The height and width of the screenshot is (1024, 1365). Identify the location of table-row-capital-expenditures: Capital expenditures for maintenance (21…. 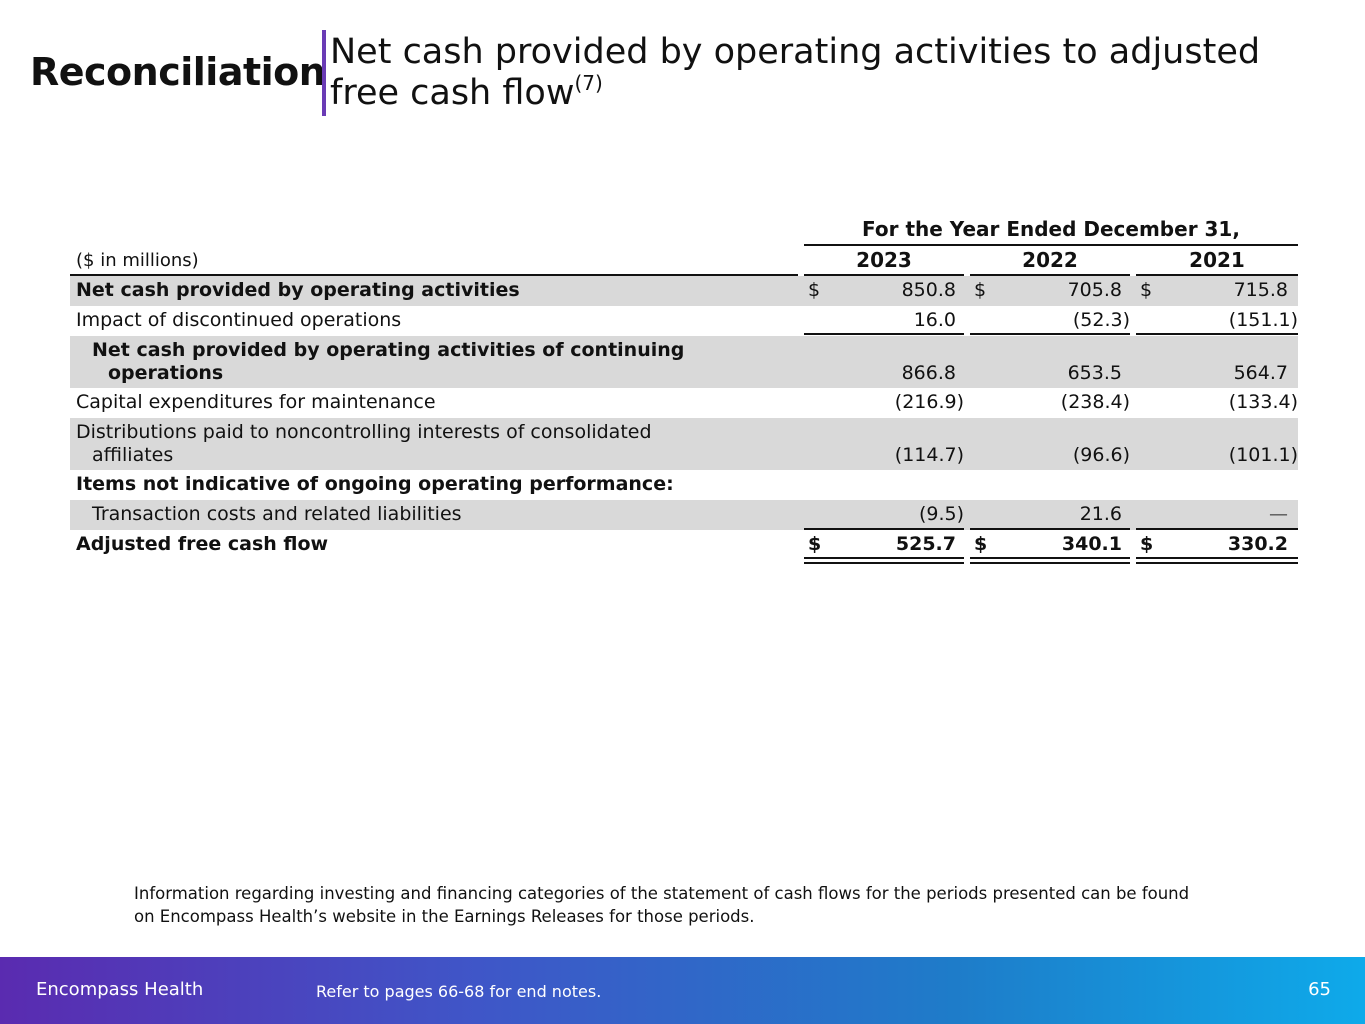
(684, 403).